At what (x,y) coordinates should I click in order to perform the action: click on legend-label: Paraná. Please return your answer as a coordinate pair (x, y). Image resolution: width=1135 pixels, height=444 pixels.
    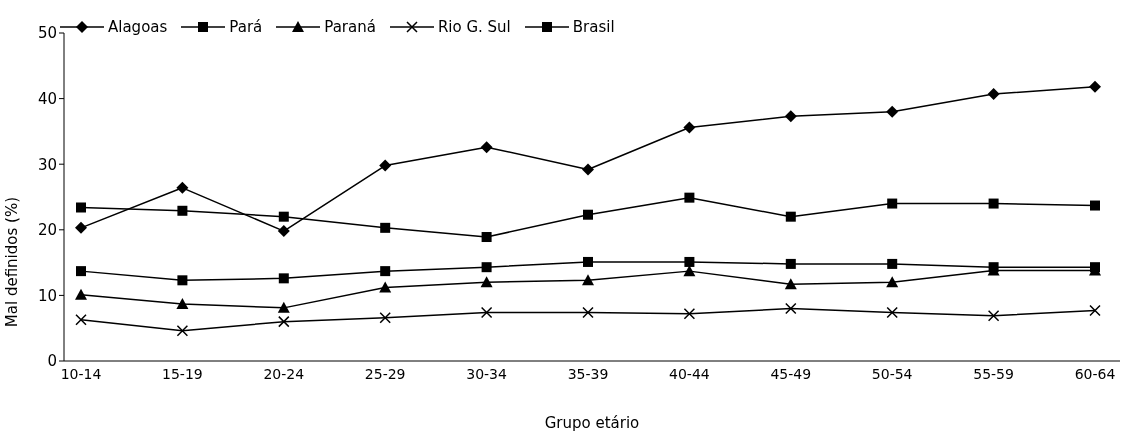
    Looking at the image, I should click on (350, 27).